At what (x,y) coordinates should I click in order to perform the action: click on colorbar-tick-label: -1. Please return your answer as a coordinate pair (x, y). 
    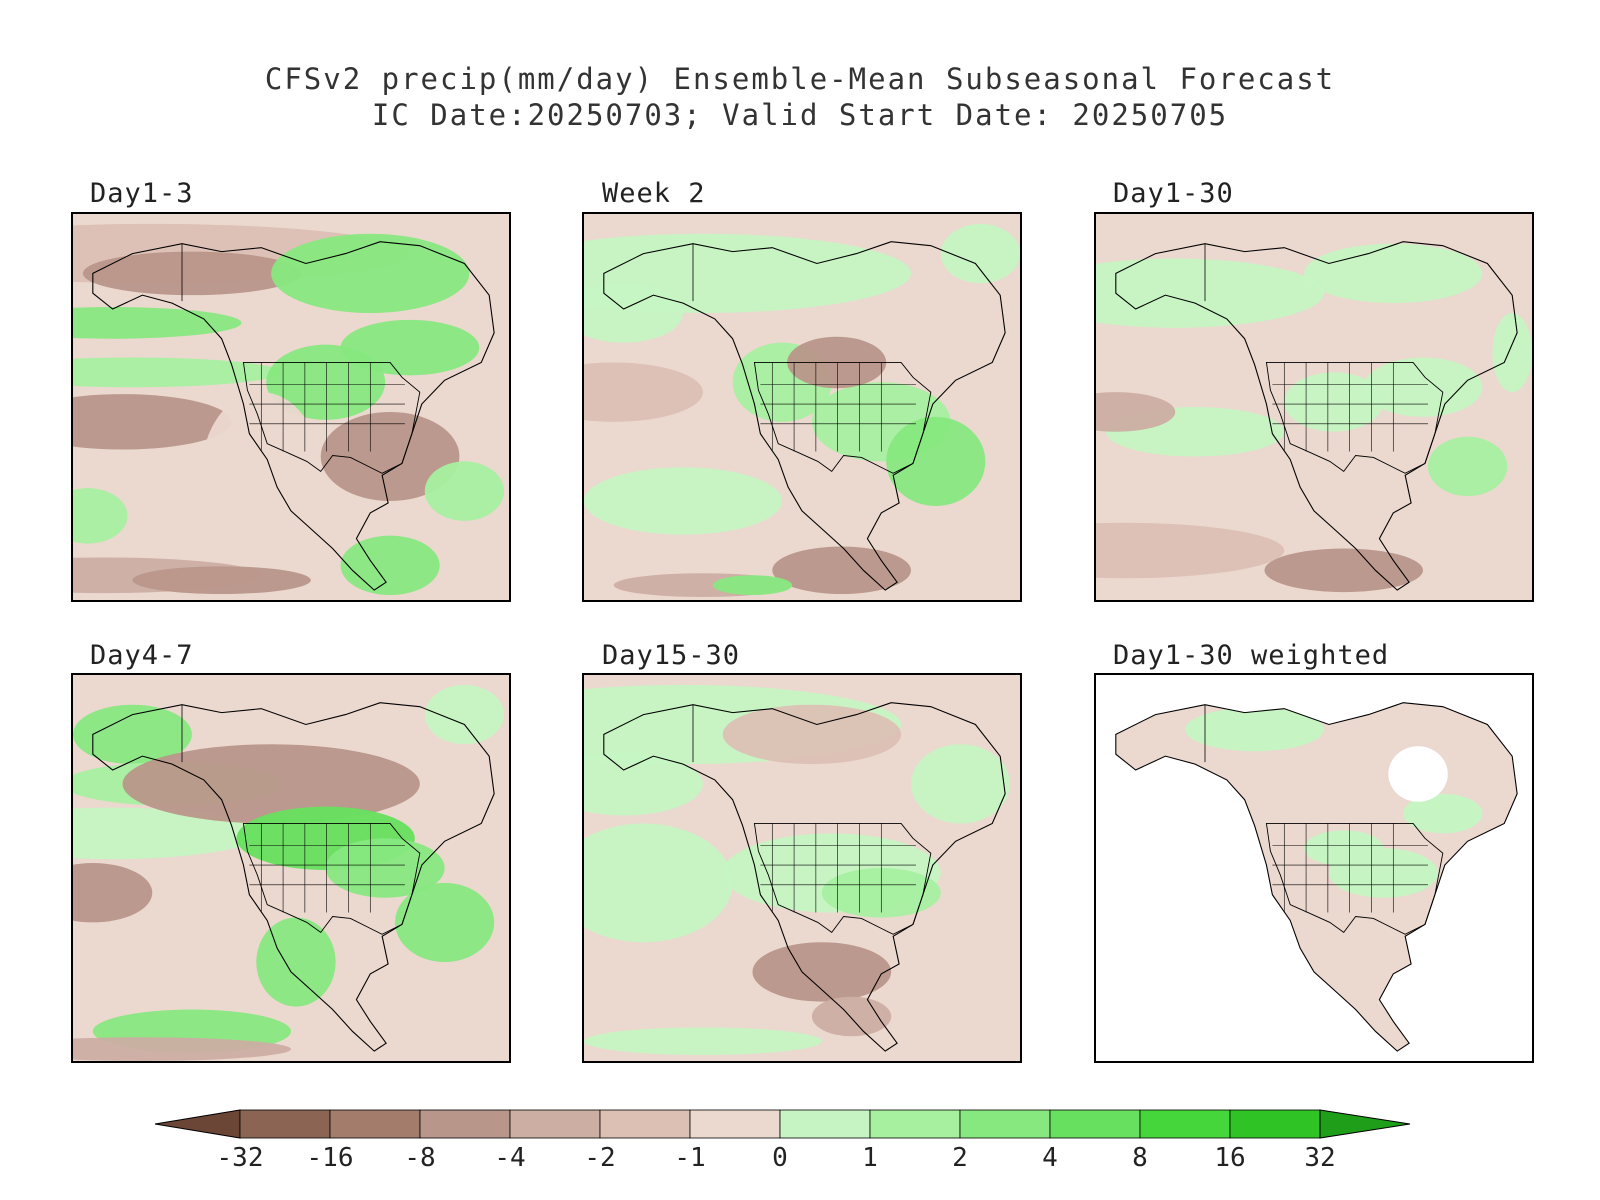
    Looking at the image, I should click on (689, 1158).